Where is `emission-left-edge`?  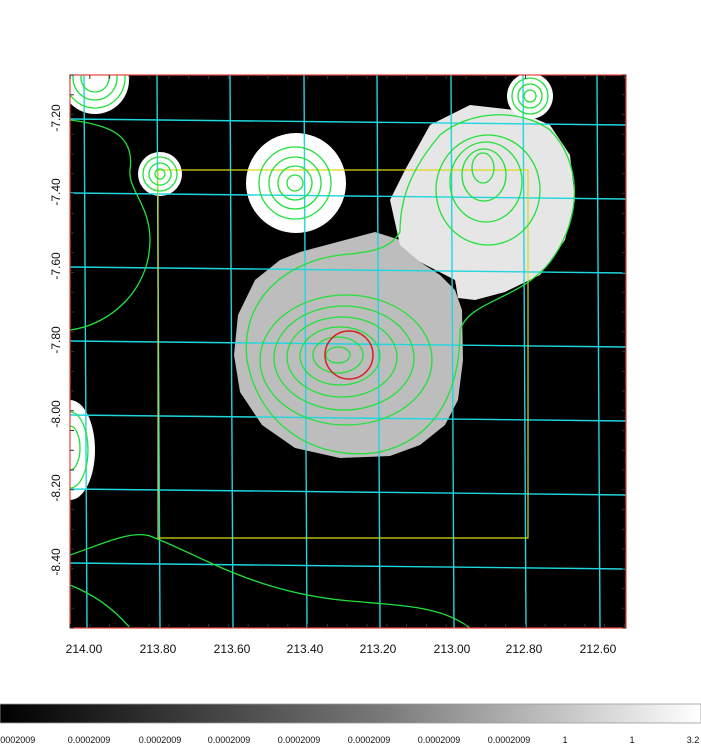 emission-left-edge is located at coordinates (82, 450).